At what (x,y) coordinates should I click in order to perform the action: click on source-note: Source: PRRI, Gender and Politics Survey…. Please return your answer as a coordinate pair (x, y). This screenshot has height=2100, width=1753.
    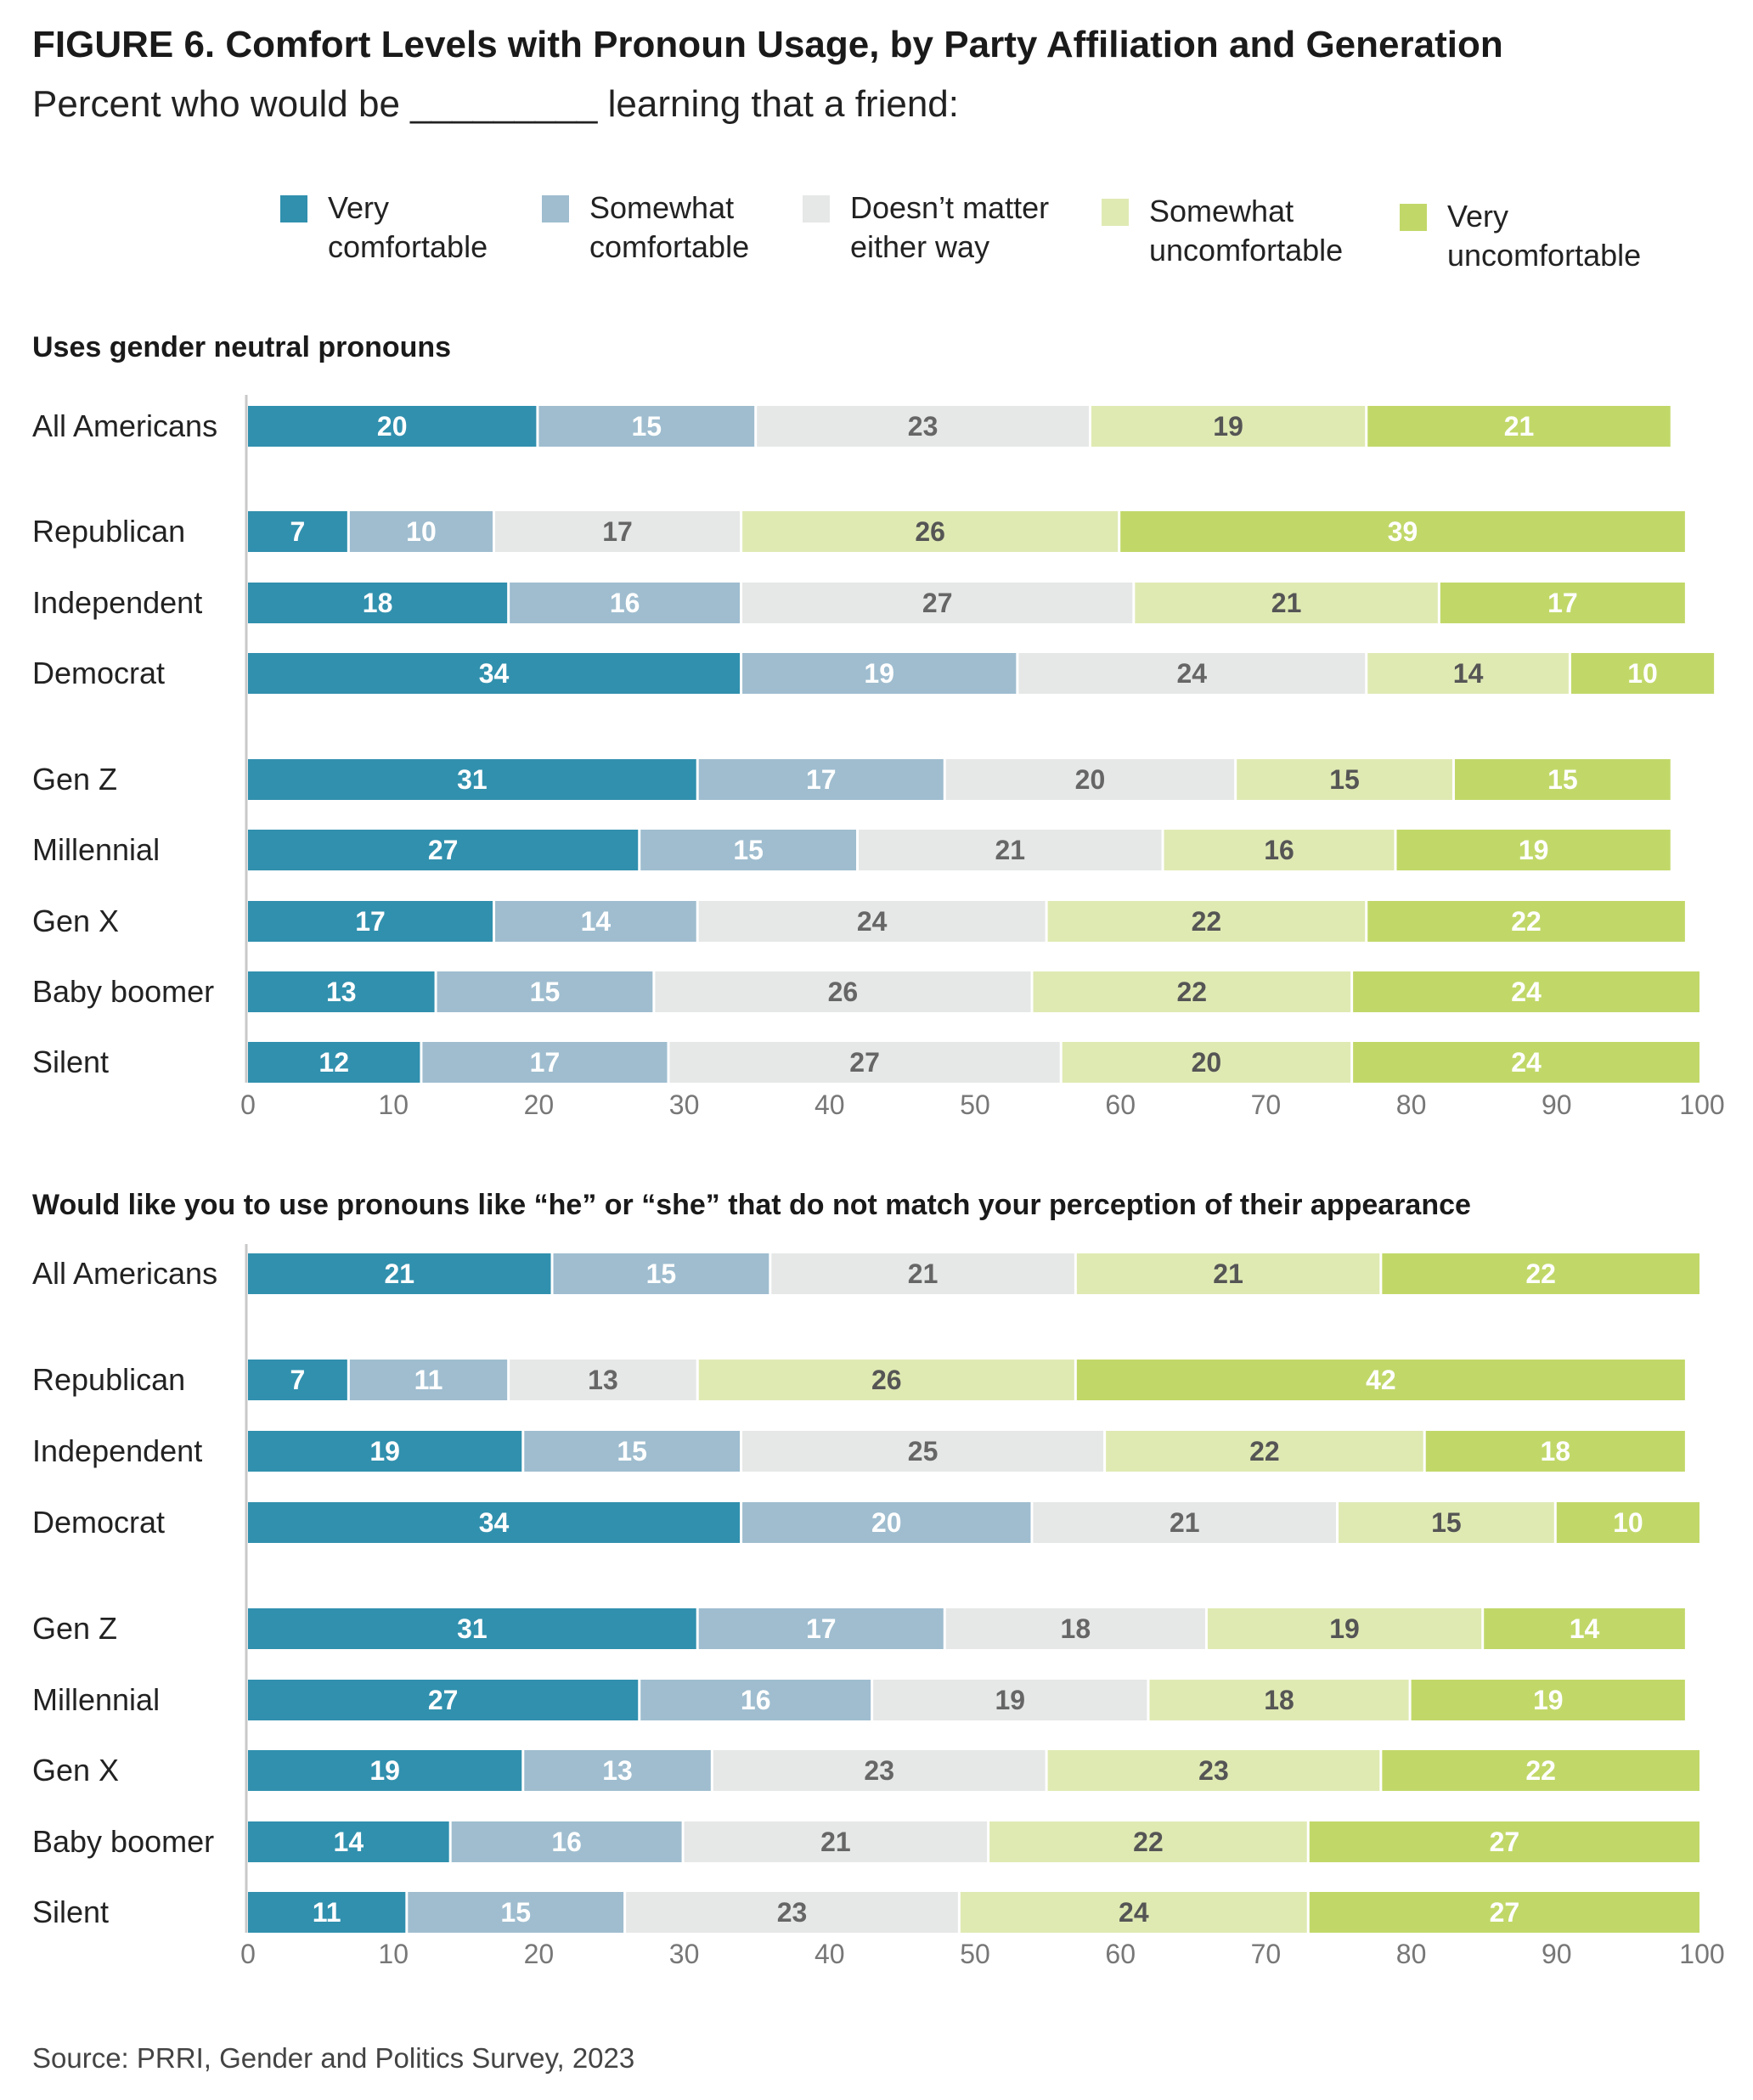
    Looking at the image, I should click on (333, 2058).